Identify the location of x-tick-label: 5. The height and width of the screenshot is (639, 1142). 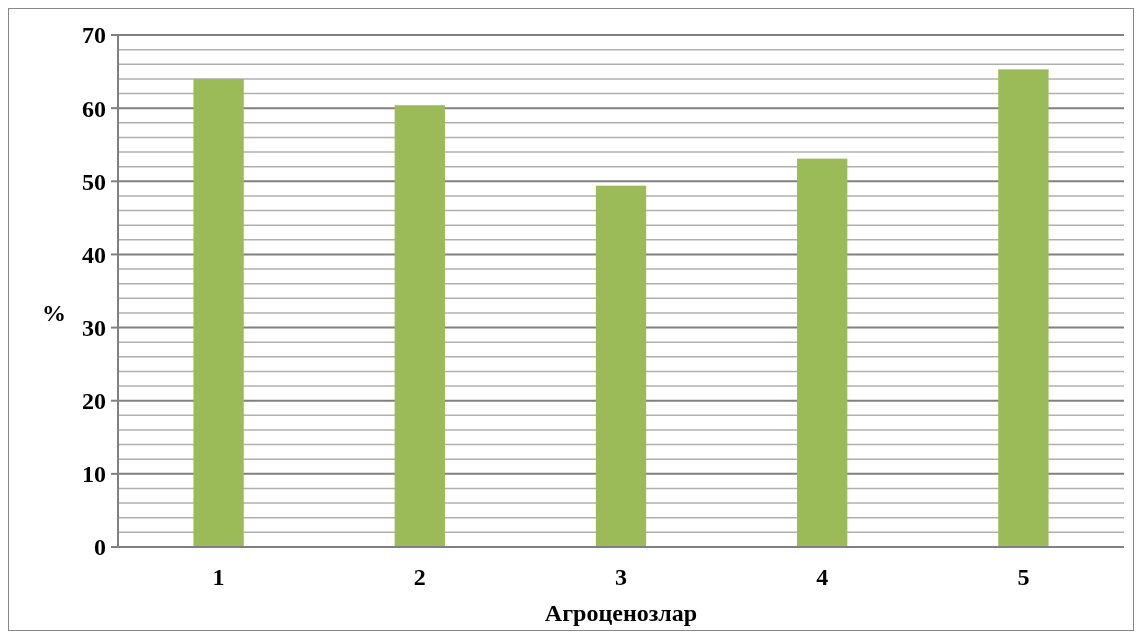
(1023, 577).